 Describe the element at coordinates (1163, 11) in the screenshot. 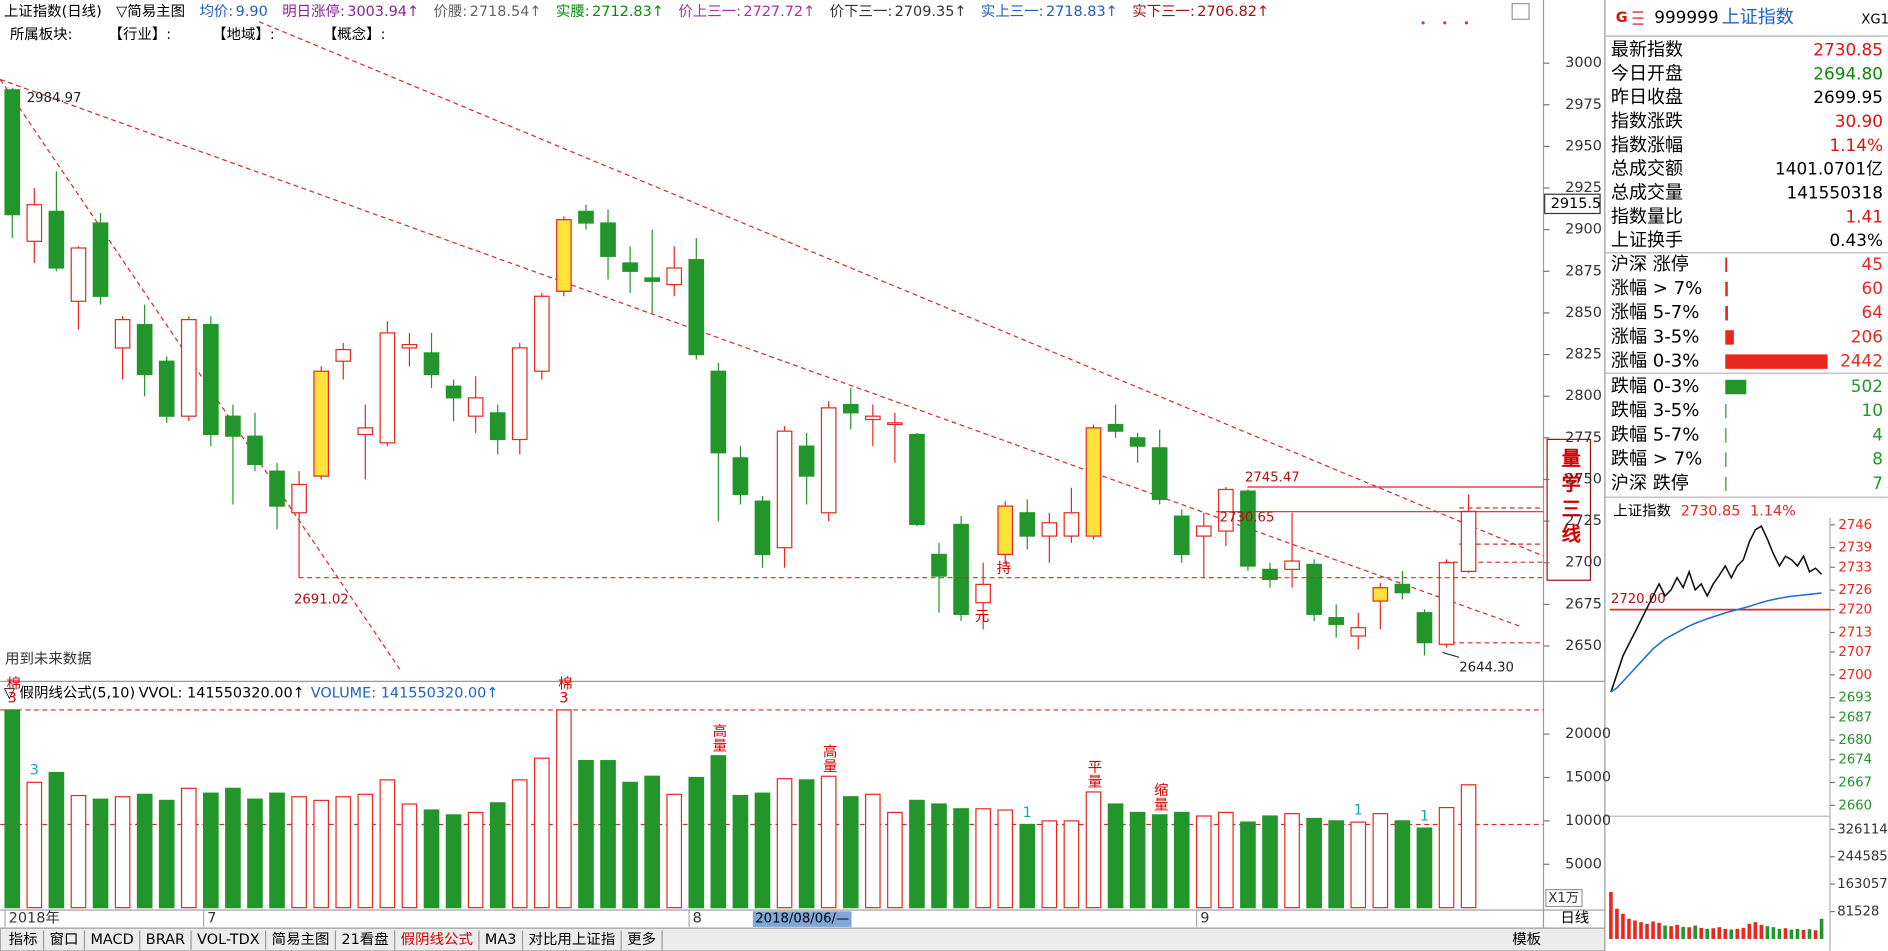

I see `indicator-label: 实下三一:` at that location.